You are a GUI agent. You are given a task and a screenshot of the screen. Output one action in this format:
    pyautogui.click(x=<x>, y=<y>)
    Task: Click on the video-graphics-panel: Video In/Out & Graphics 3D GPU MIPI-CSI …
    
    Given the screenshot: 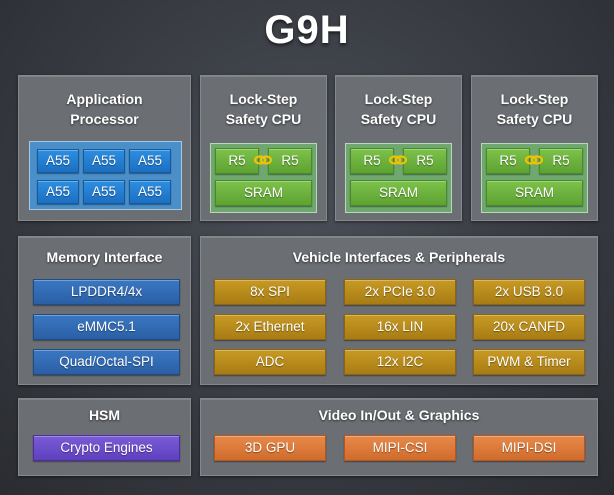 What is the action you would take?
    pyautogui.click(x=399, y=437)
    